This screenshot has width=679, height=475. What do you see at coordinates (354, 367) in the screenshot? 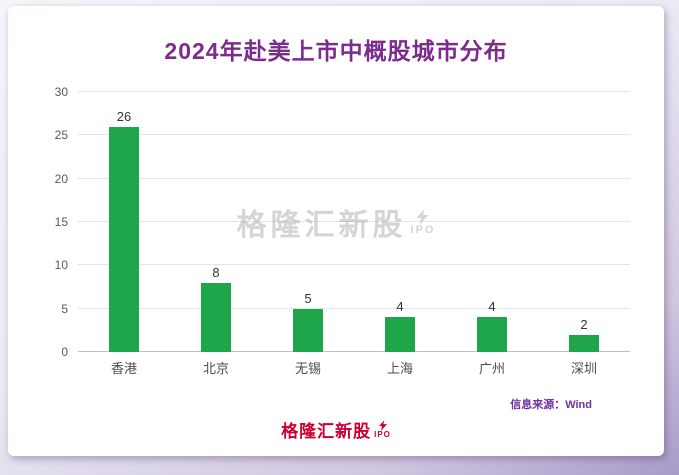
I see `x-axis: 香港 北京 无锡 上海 广州 深圳` at bounding box center [354, 367].